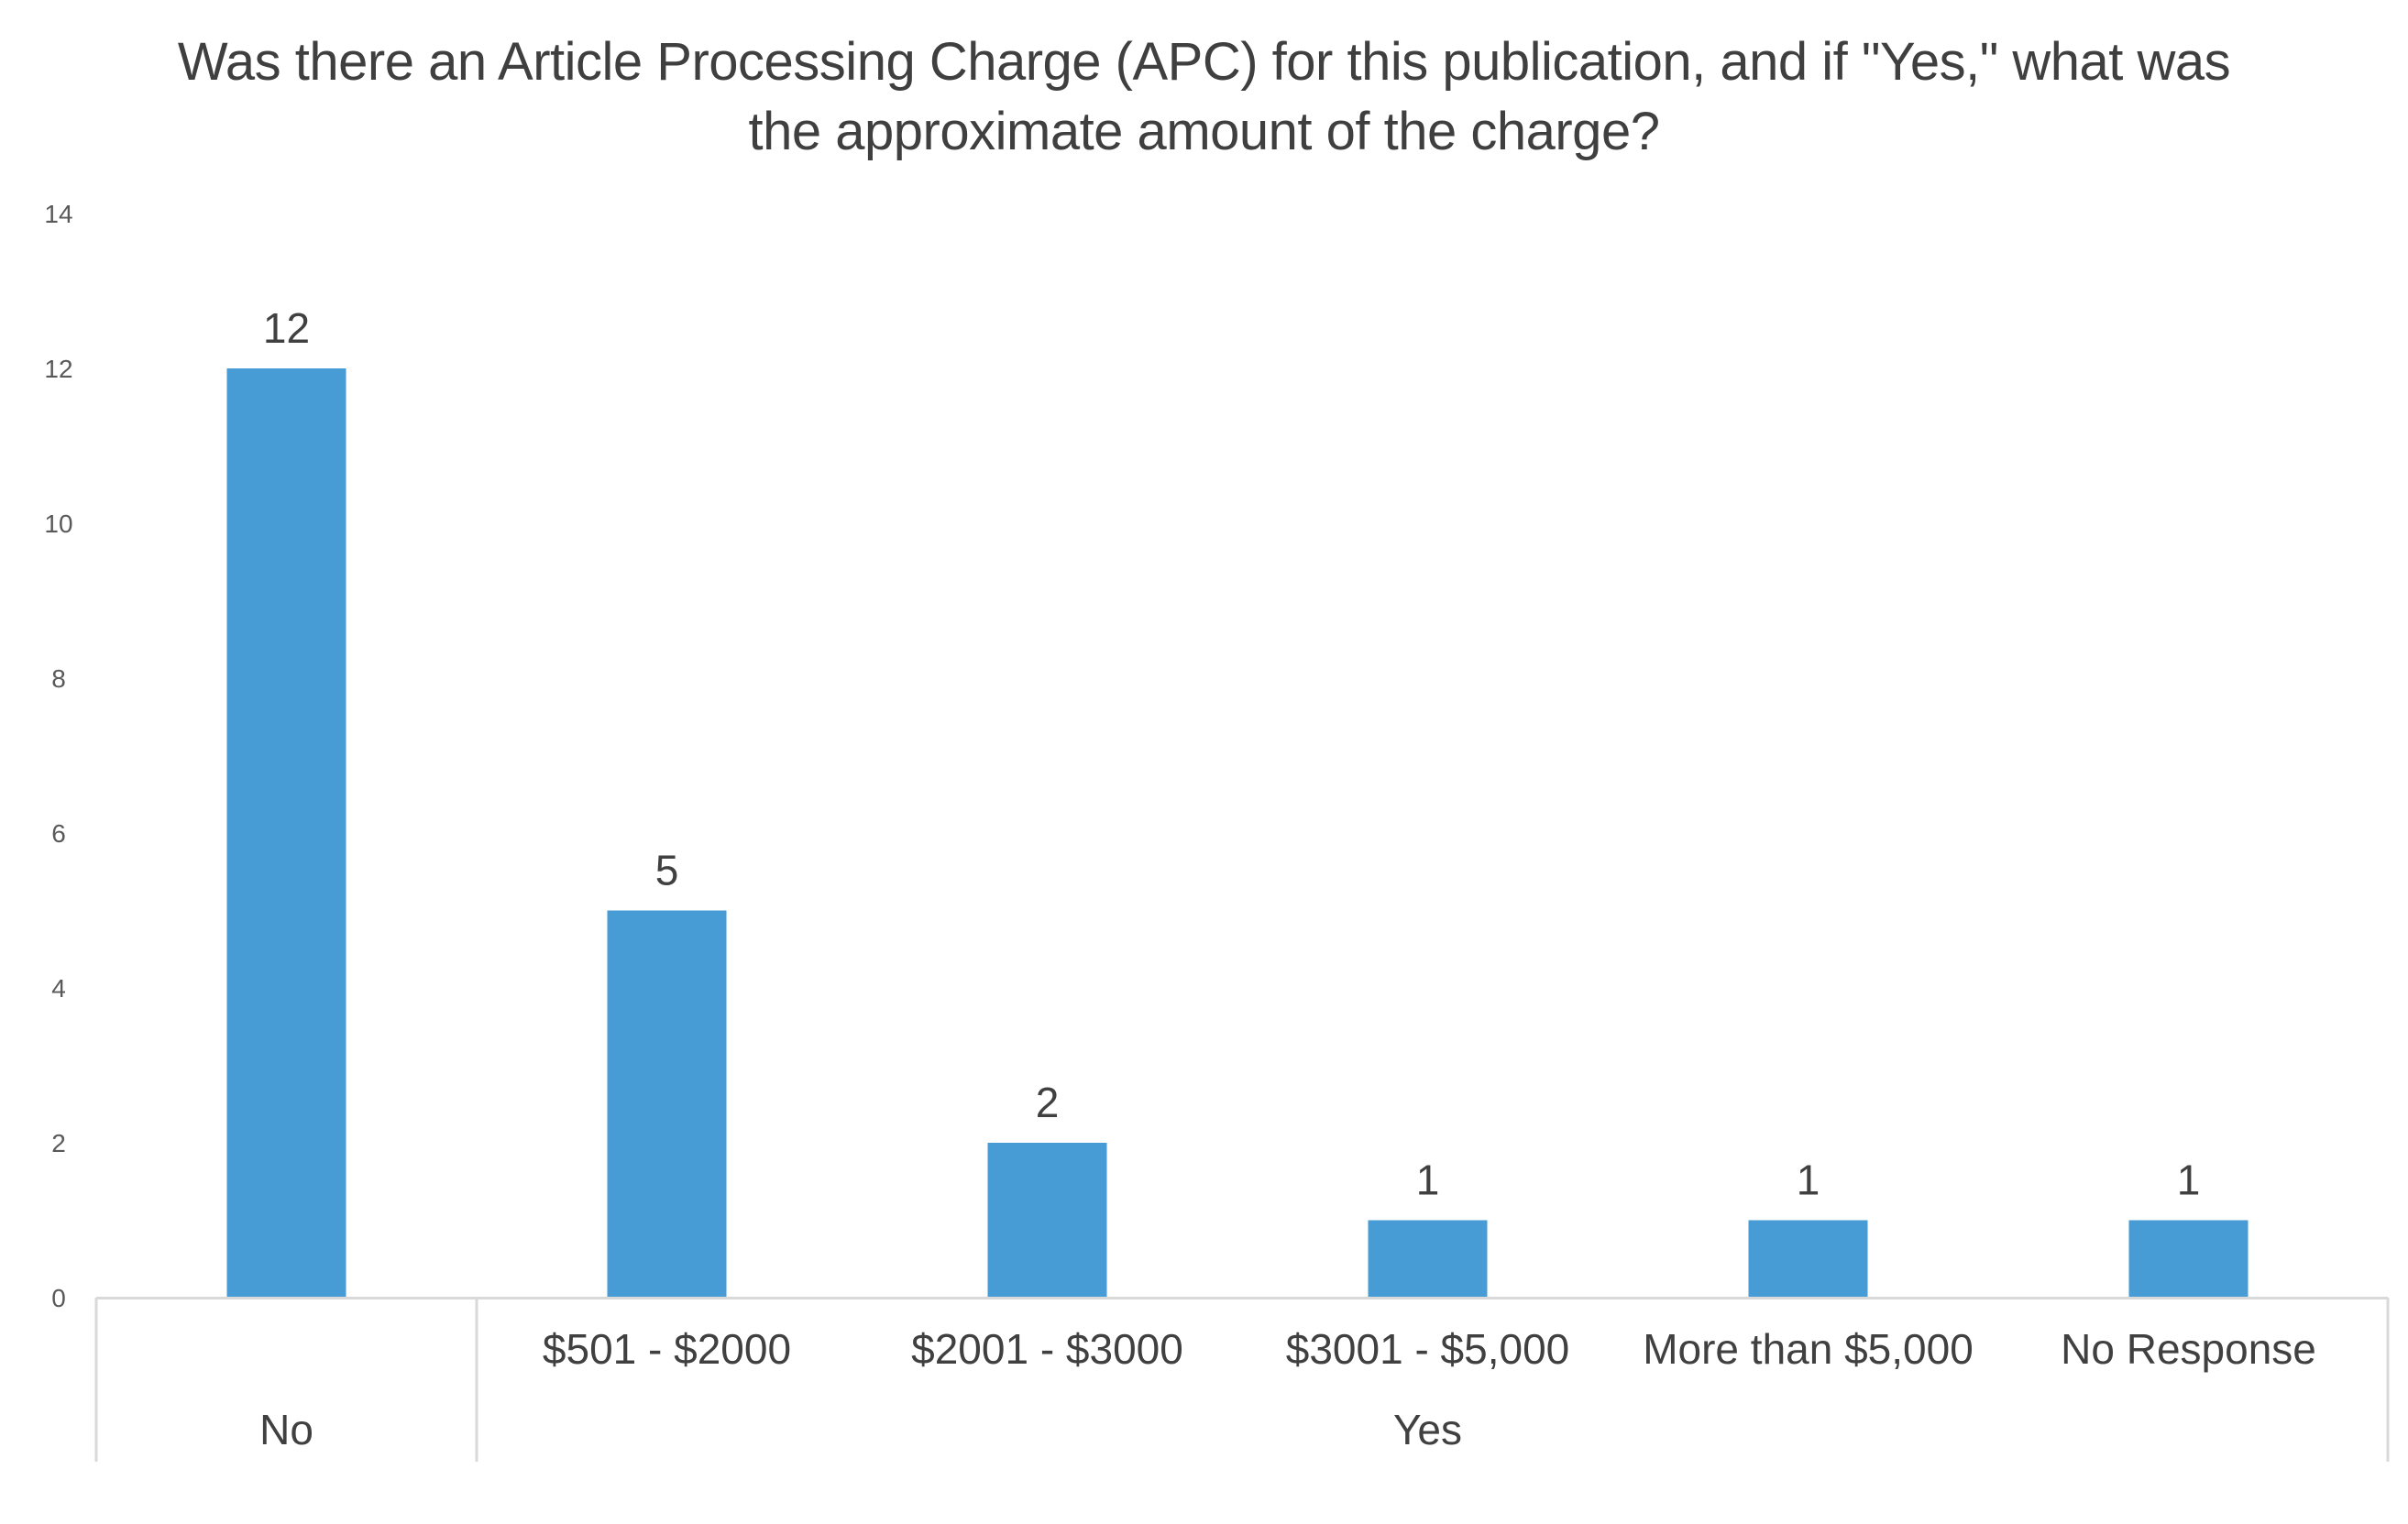 This screenshot has height=1524, width=2408. I want to click on x-category-label: No Response, so click(2188, 1349).